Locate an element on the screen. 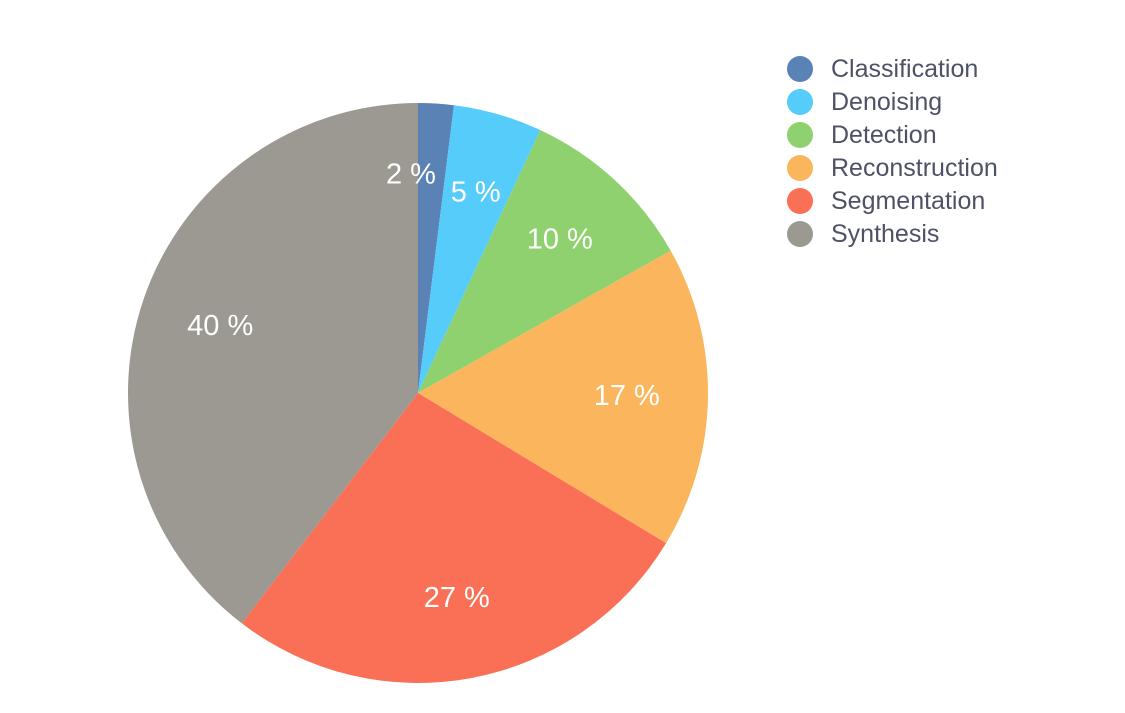 The height and width of the screenshot is (713, 1125). legend-swatch-segmentation is located at coordinates (800, 201).